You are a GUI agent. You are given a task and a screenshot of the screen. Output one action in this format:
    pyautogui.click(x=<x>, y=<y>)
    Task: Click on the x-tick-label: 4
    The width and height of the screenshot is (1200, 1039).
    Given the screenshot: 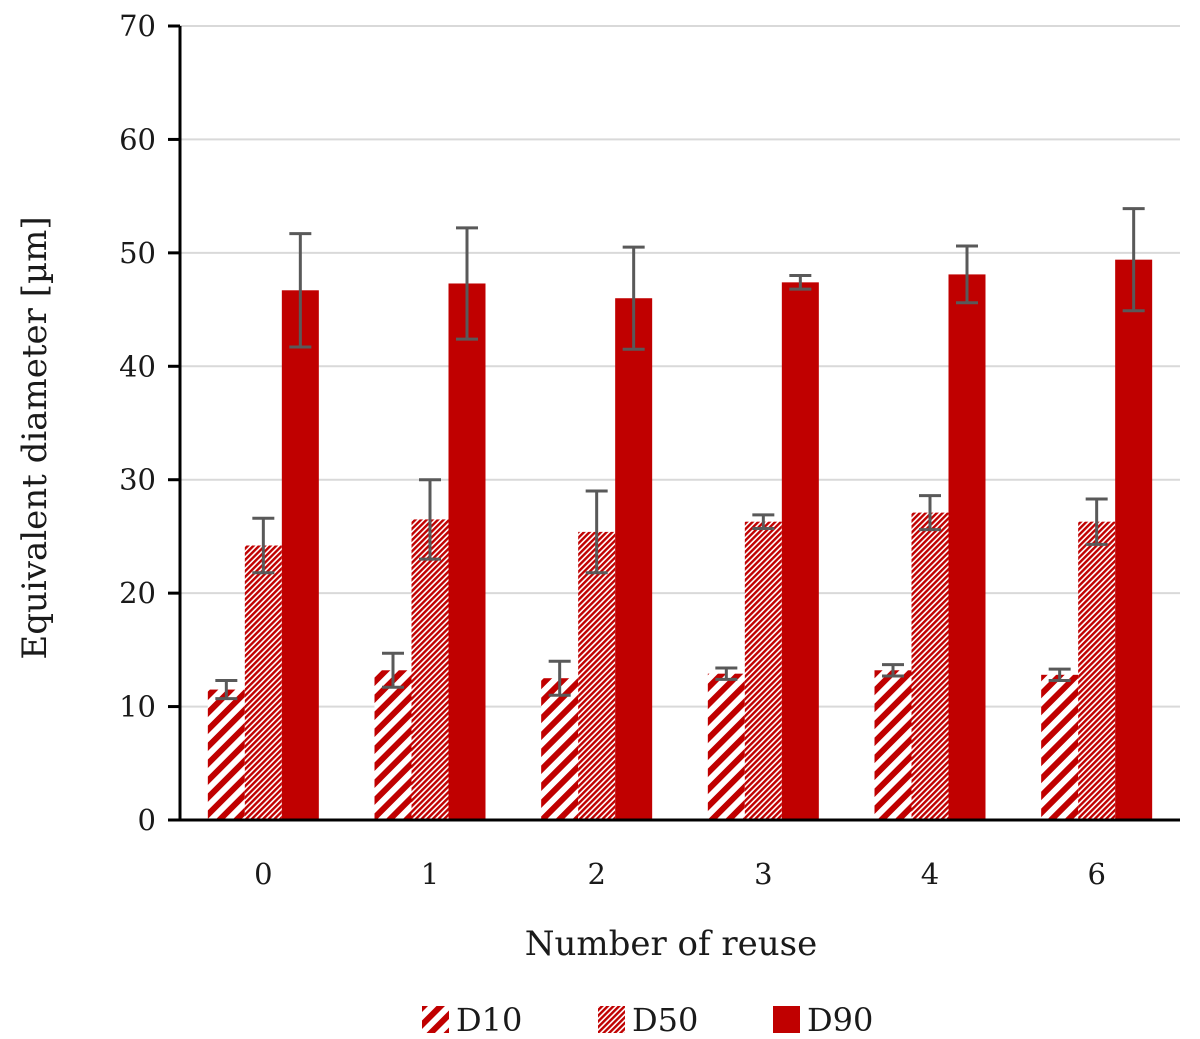 What is the action you would take?
    pyautogui.click(x=930, y=874)
    